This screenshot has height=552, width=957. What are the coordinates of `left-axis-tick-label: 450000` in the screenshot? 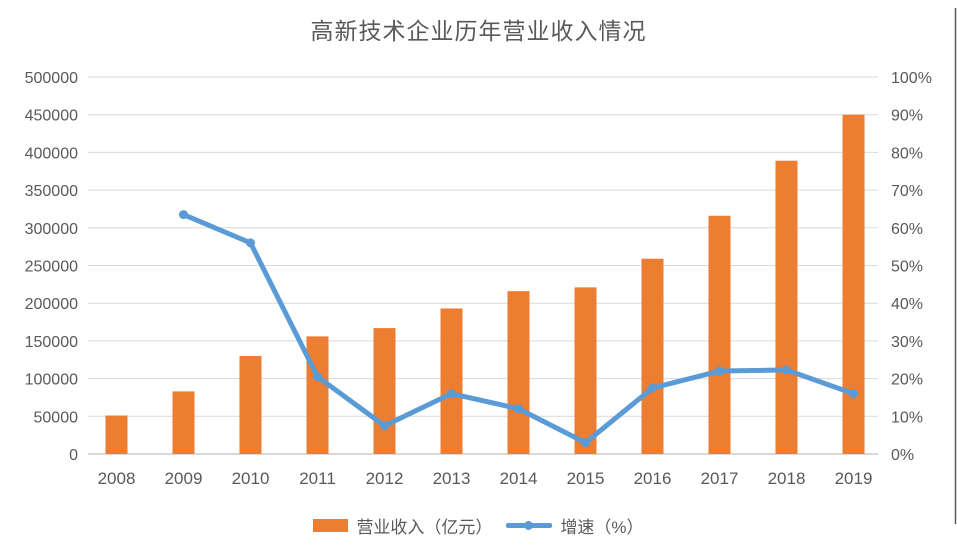 It's located at (51, 116).